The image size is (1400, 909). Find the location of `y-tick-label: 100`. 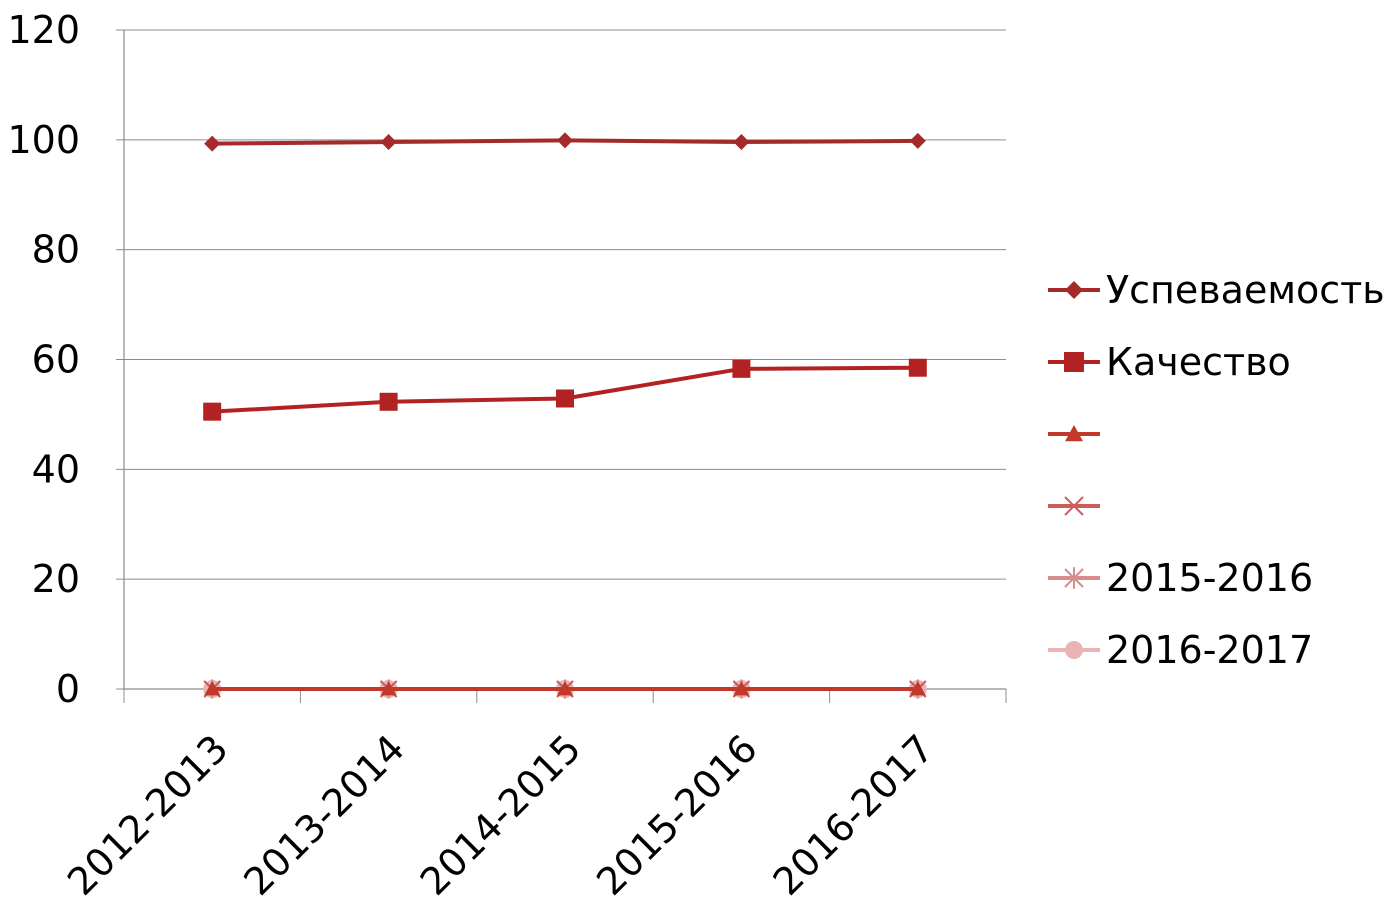

y-tick-label: 100 is located at coordinates (43, 140).